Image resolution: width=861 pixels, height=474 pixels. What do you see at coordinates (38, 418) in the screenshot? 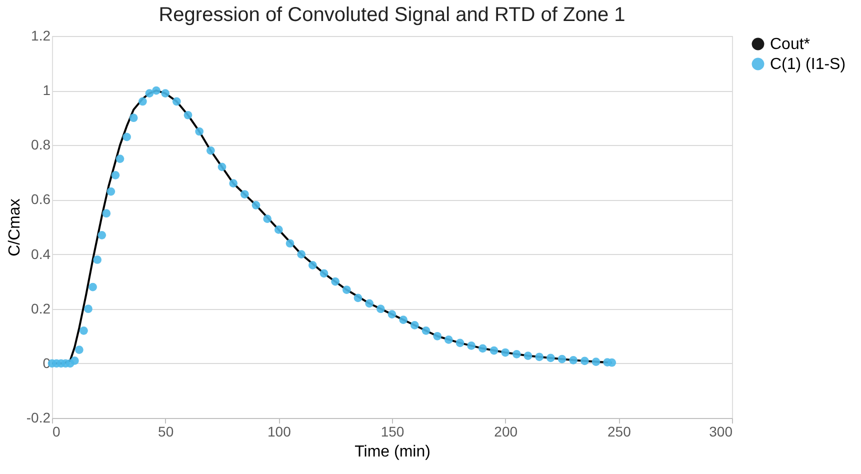
I see `y-tick-label: -0.2` at bounding box center [38, 418].